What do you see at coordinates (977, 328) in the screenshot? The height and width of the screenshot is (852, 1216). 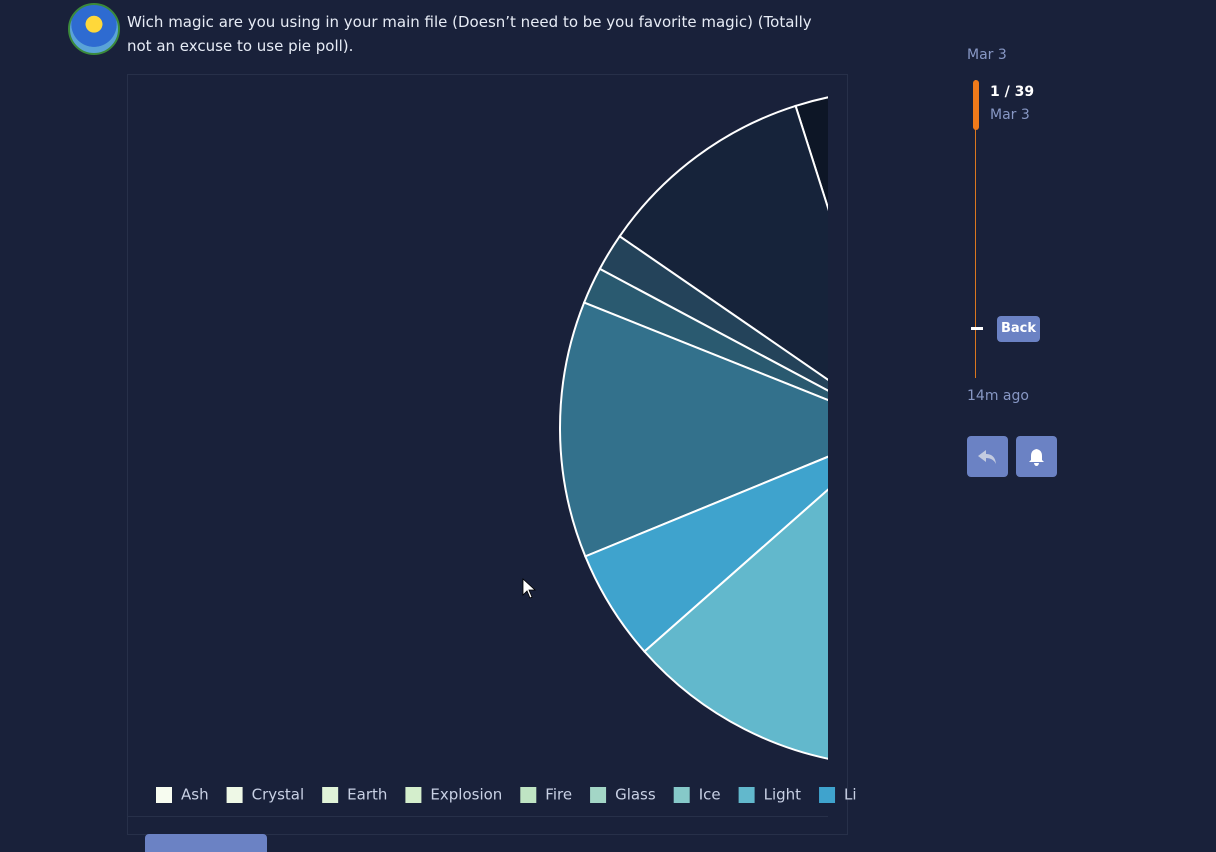 I see `timeline-marker` at bounding box center [977, 328].